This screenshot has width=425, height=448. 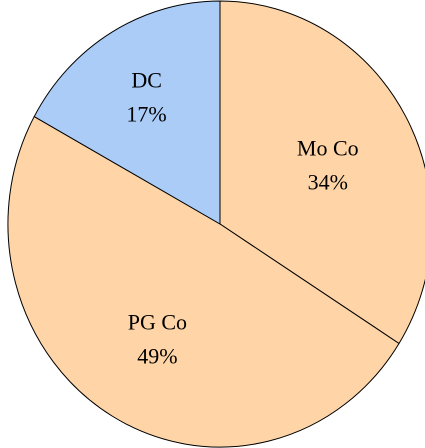 I want to click on slice-label-dc: DC, so click(x=146, y=80).